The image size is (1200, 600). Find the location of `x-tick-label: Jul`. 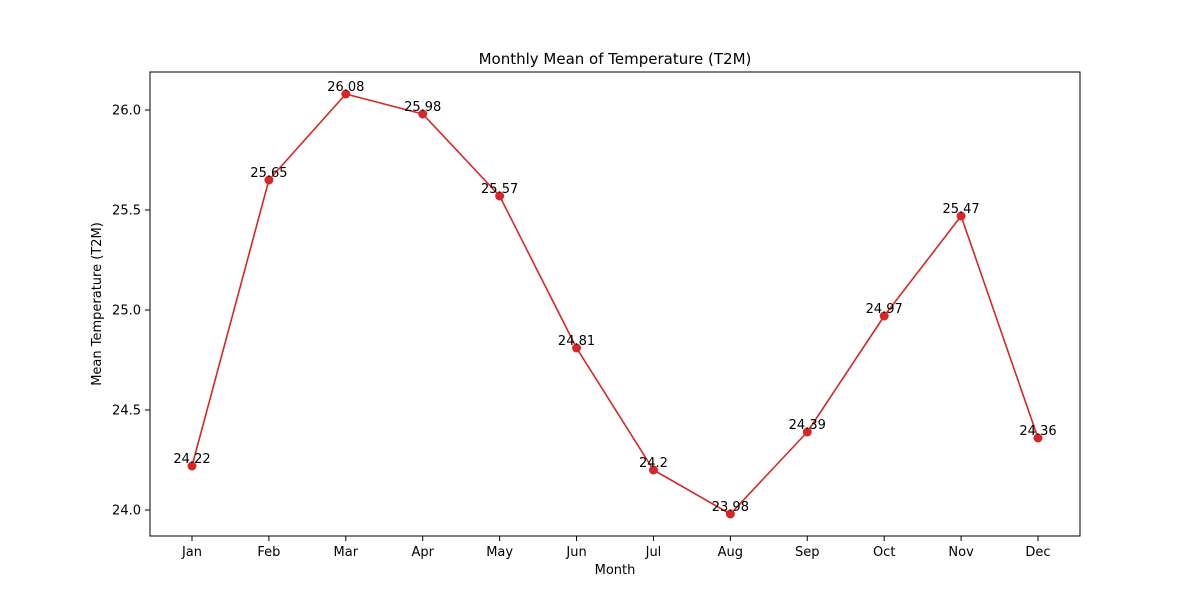

x-tick-label: Jul is located at coordinates (653, 552).